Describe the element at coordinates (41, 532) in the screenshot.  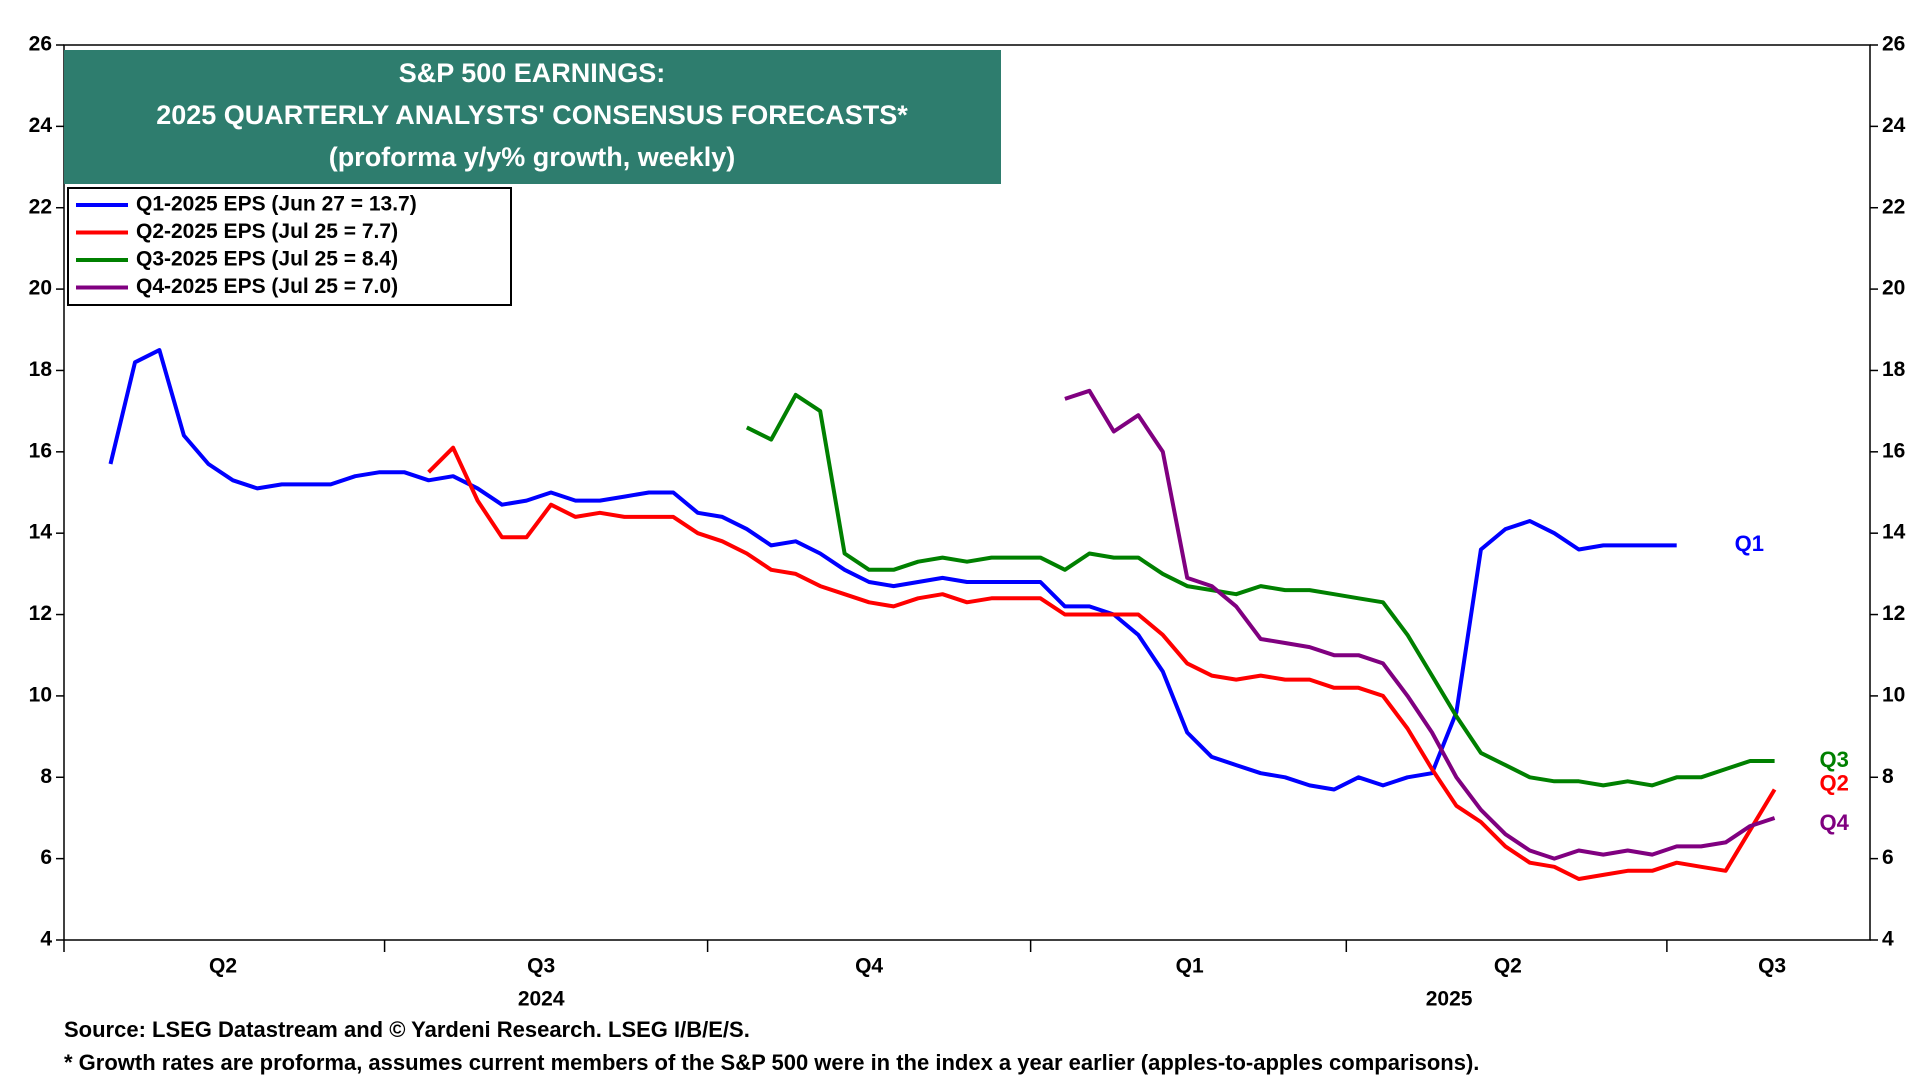
I see `y-tick-label: 14` at that location.